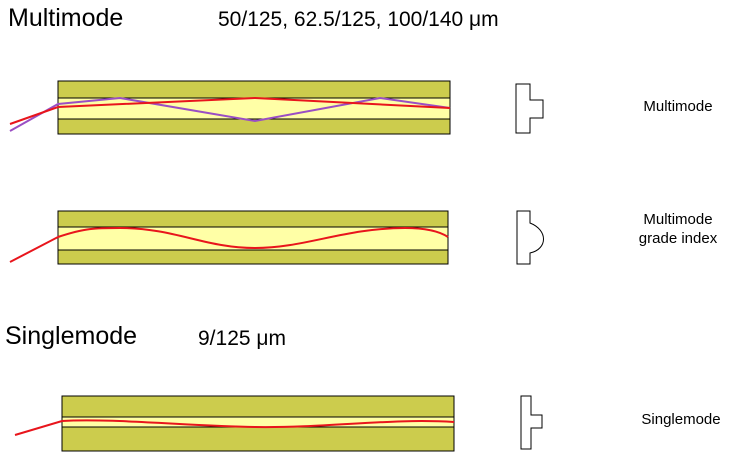 Image resolution: width=742 pixels, height=457 pixels. What do you see at coordinates (71, 336) in the screenshot?
I see `singlemode-heading: Singlemode` at bounding box center [71, 336].